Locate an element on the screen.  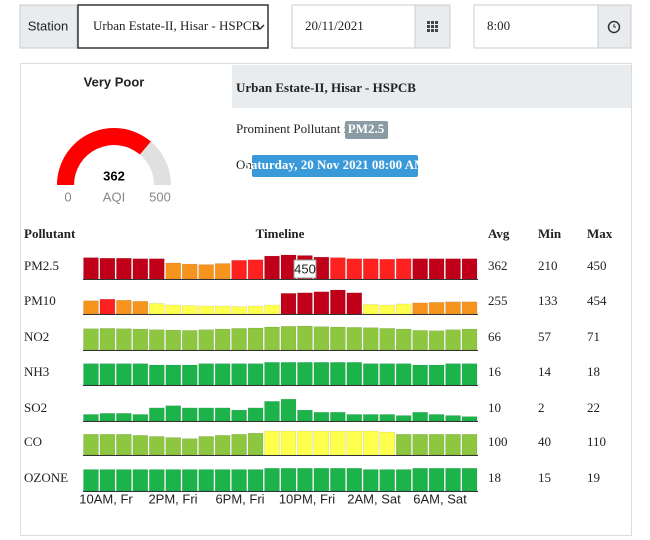
min-value: 57 is located at coordinates (545, 336).